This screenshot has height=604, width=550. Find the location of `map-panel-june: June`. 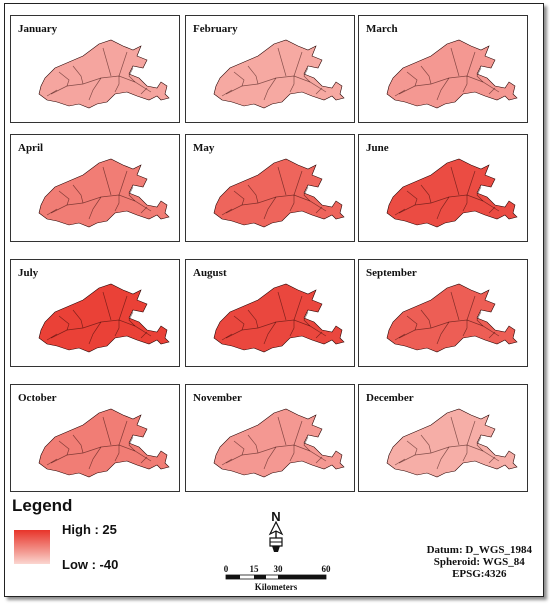

map-panel-june: June is located at coordinates (443, 188).